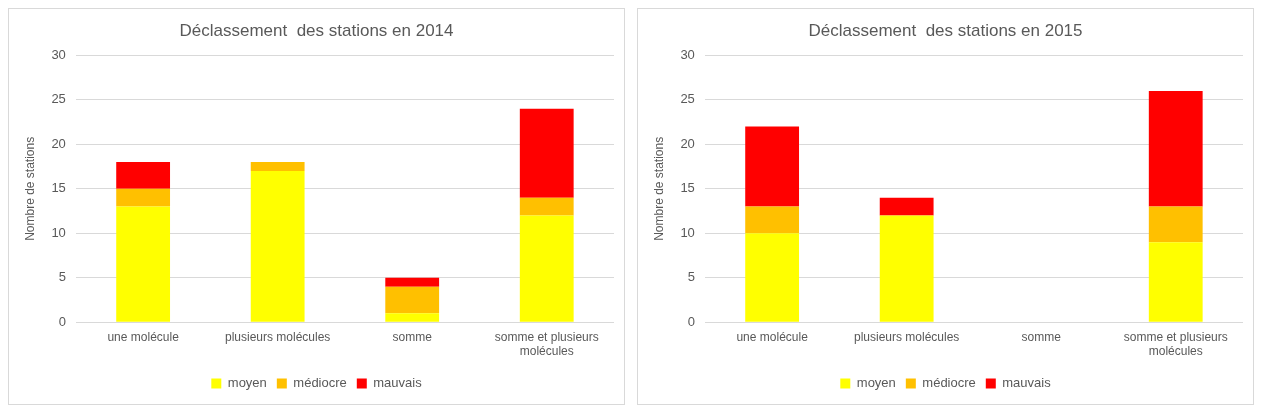 This screenshot has width=1263, height=414. Describe the element at coordinates (945, 30) in the screenshot. I see `chart-title: Déclassement des stations en 2015` at that location.